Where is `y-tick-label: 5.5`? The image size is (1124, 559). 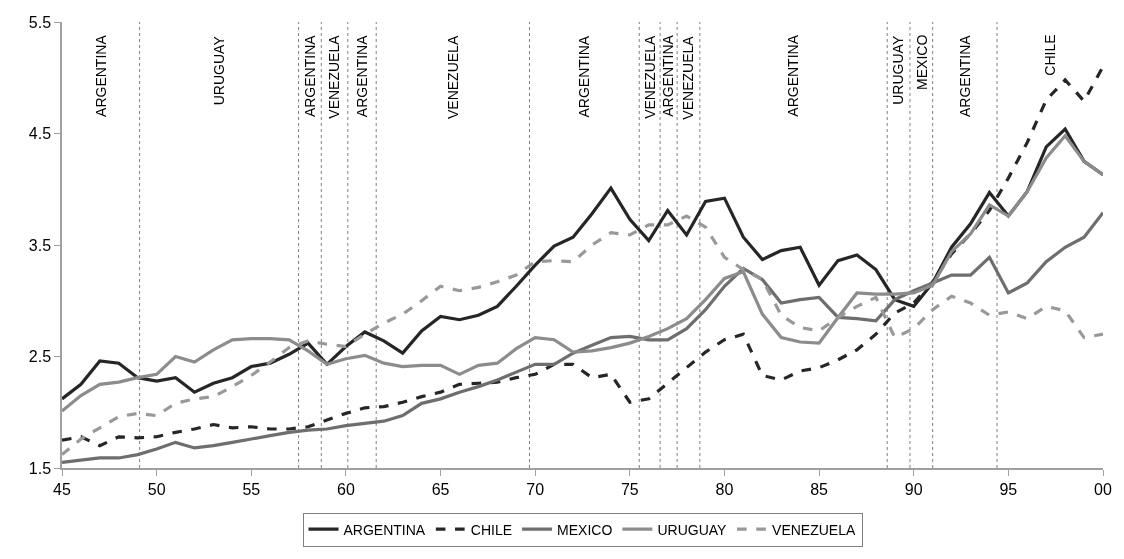
y-tick-label: 5.5 is located at coordinates (40, 22).